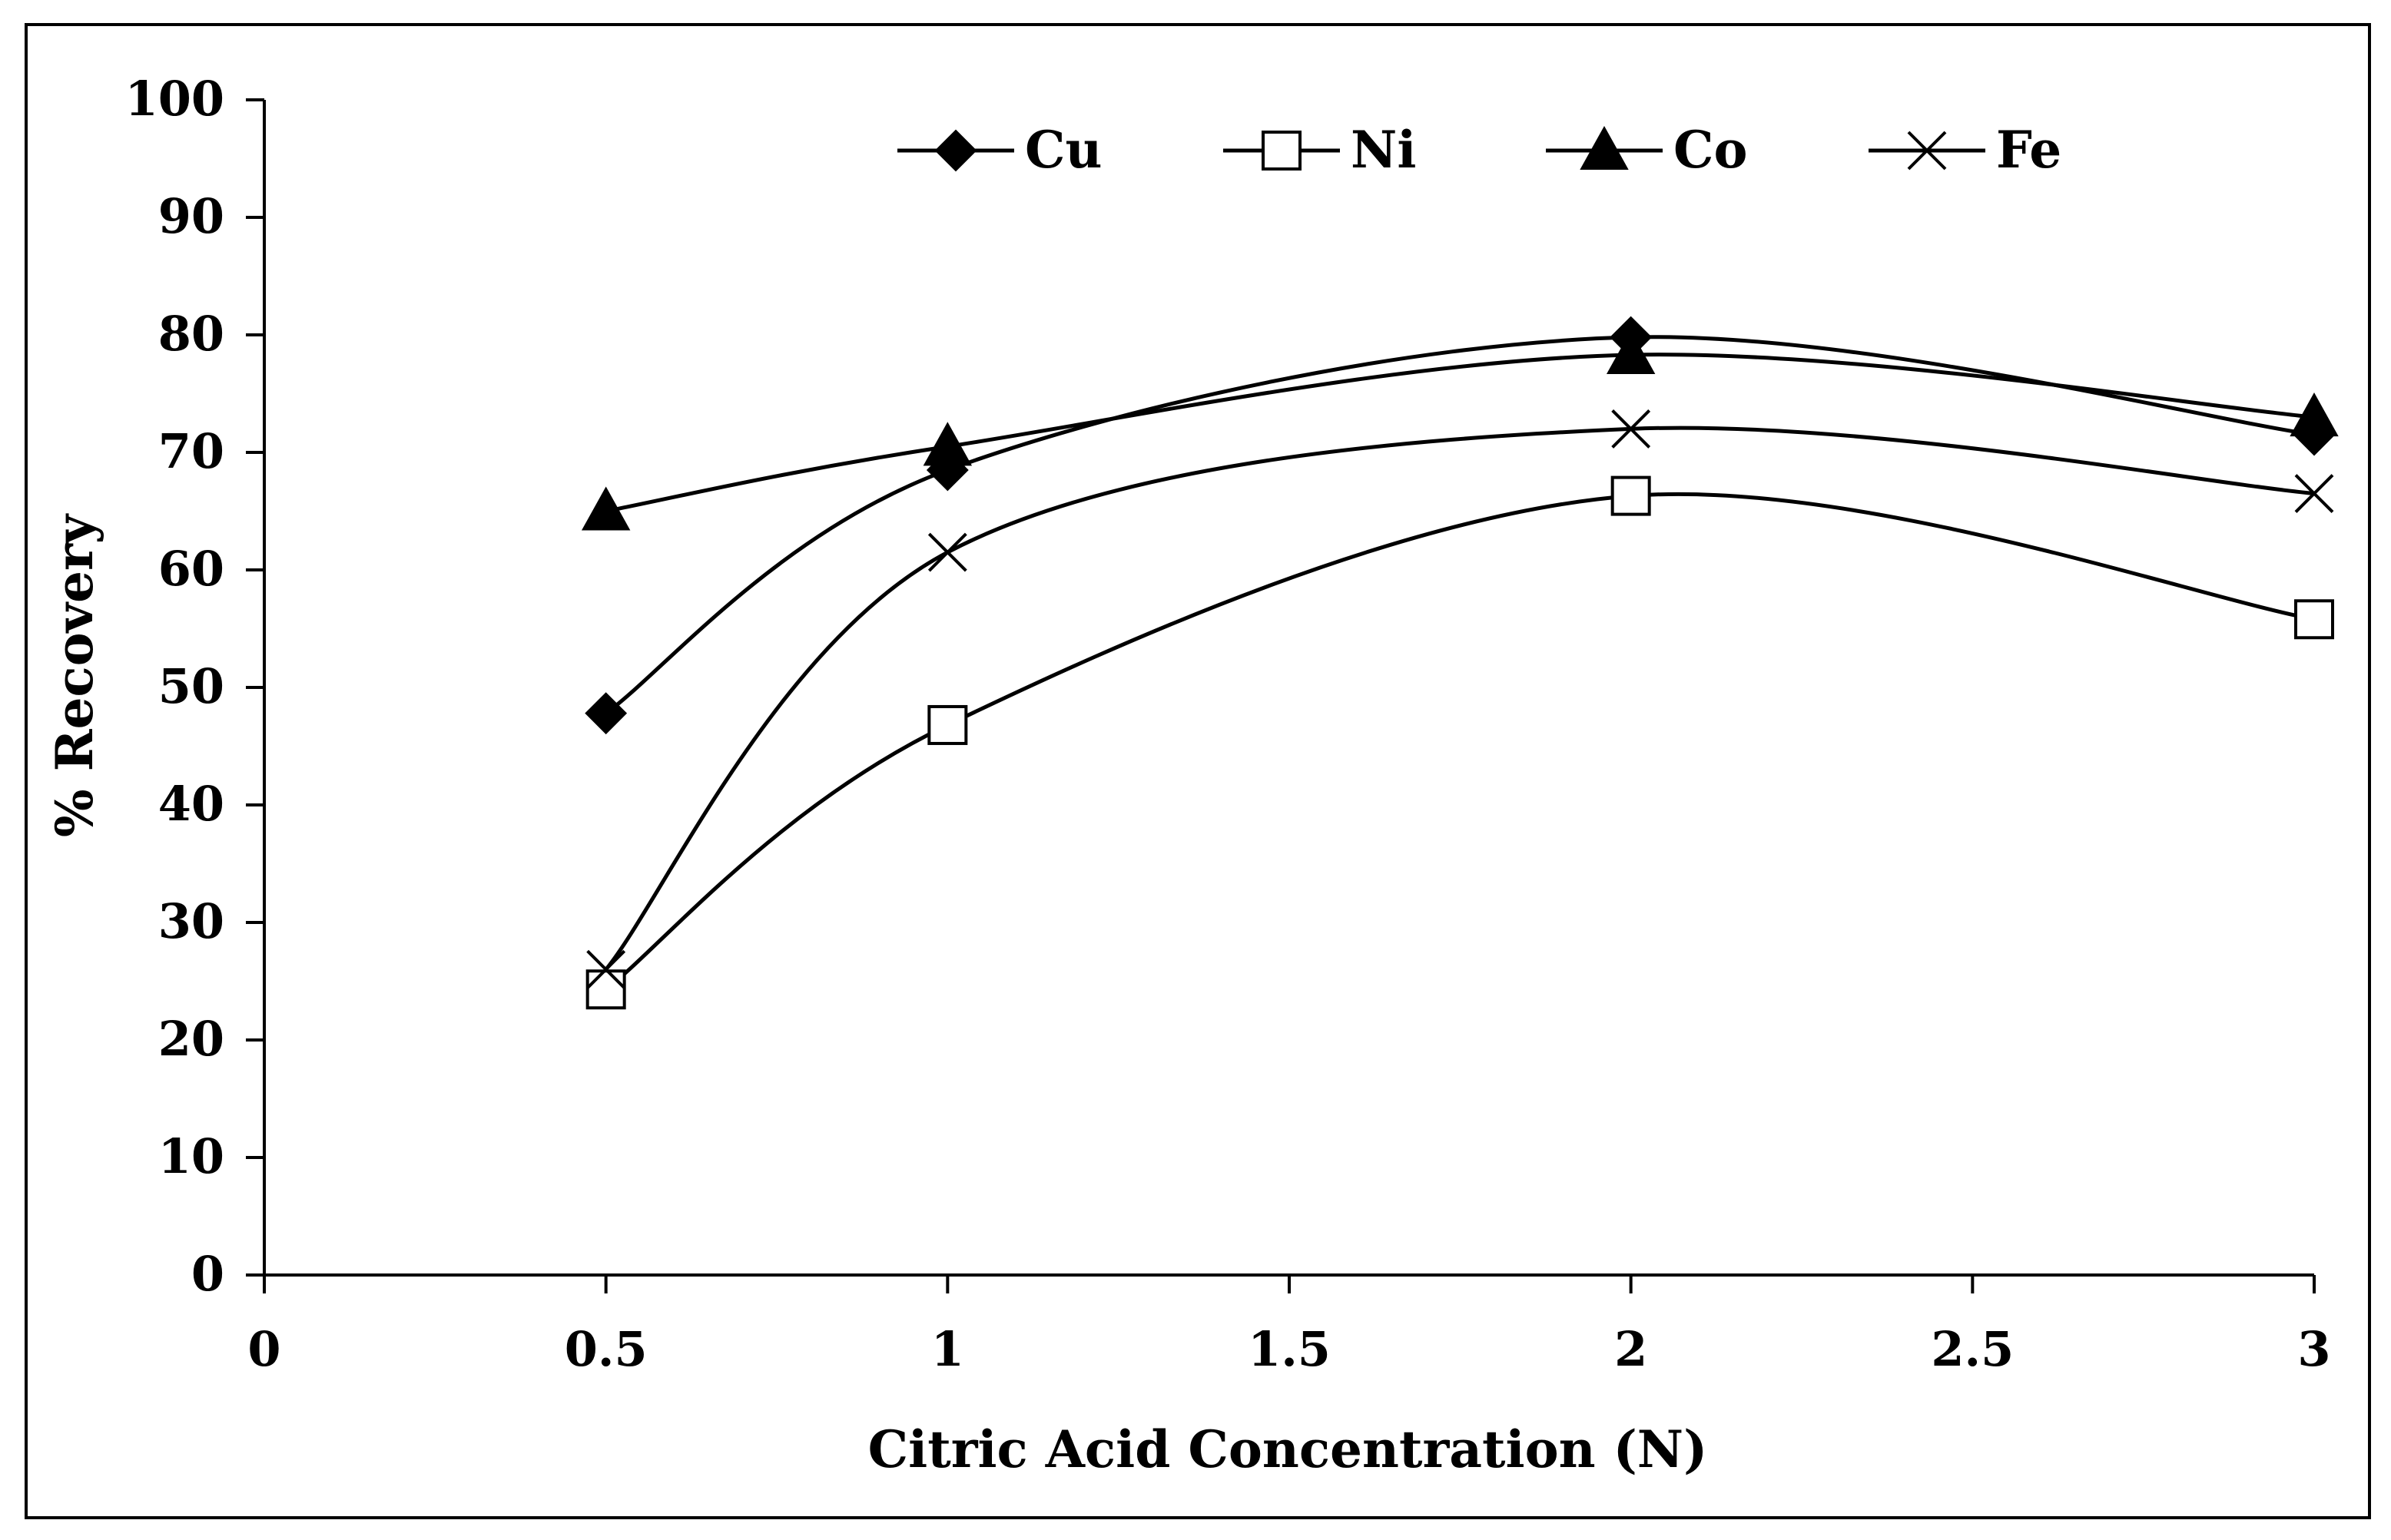 The image size is (2391, 1540). I want to click on y-tick-label: 30, so click(191, 921).